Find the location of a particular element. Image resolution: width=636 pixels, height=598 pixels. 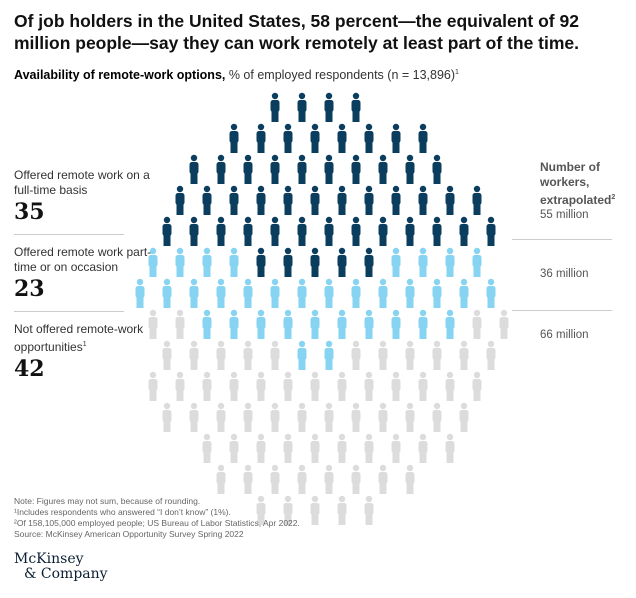

value-label-0: 35 is located at coordinates (29, 212).